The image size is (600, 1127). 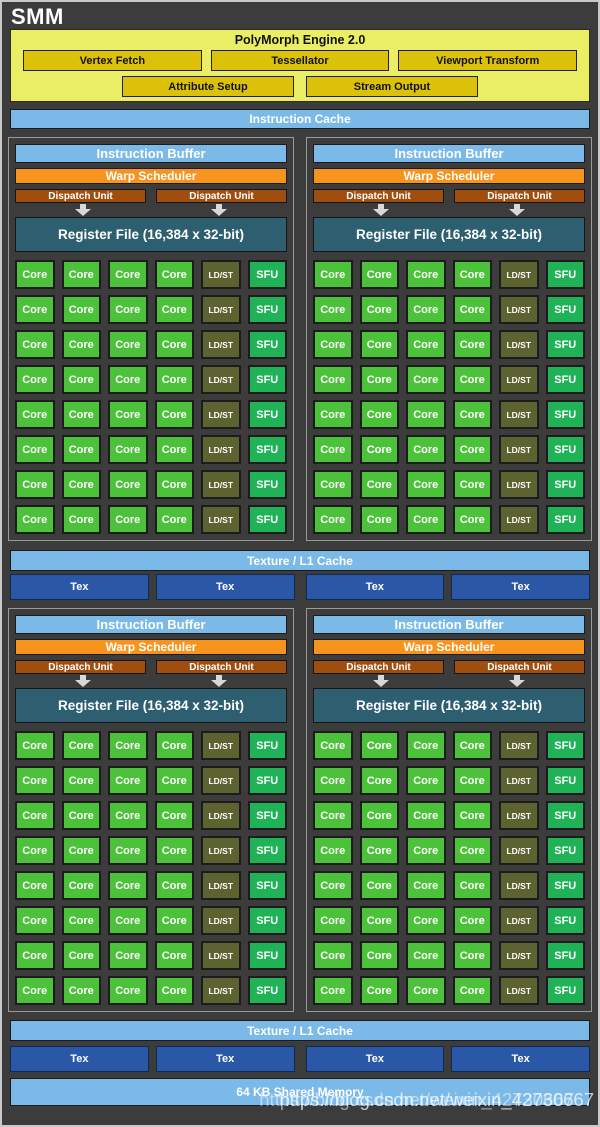 What do you see at coordinates (449, 667) in the screenshot?
I see `dispatch-row: Dispatch Unit Dispatch Unit` at bounding box center [449, 667].